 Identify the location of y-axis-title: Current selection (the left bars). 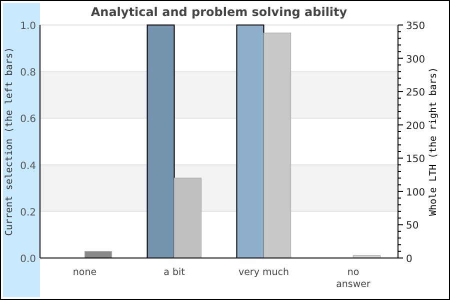
(9, 141).